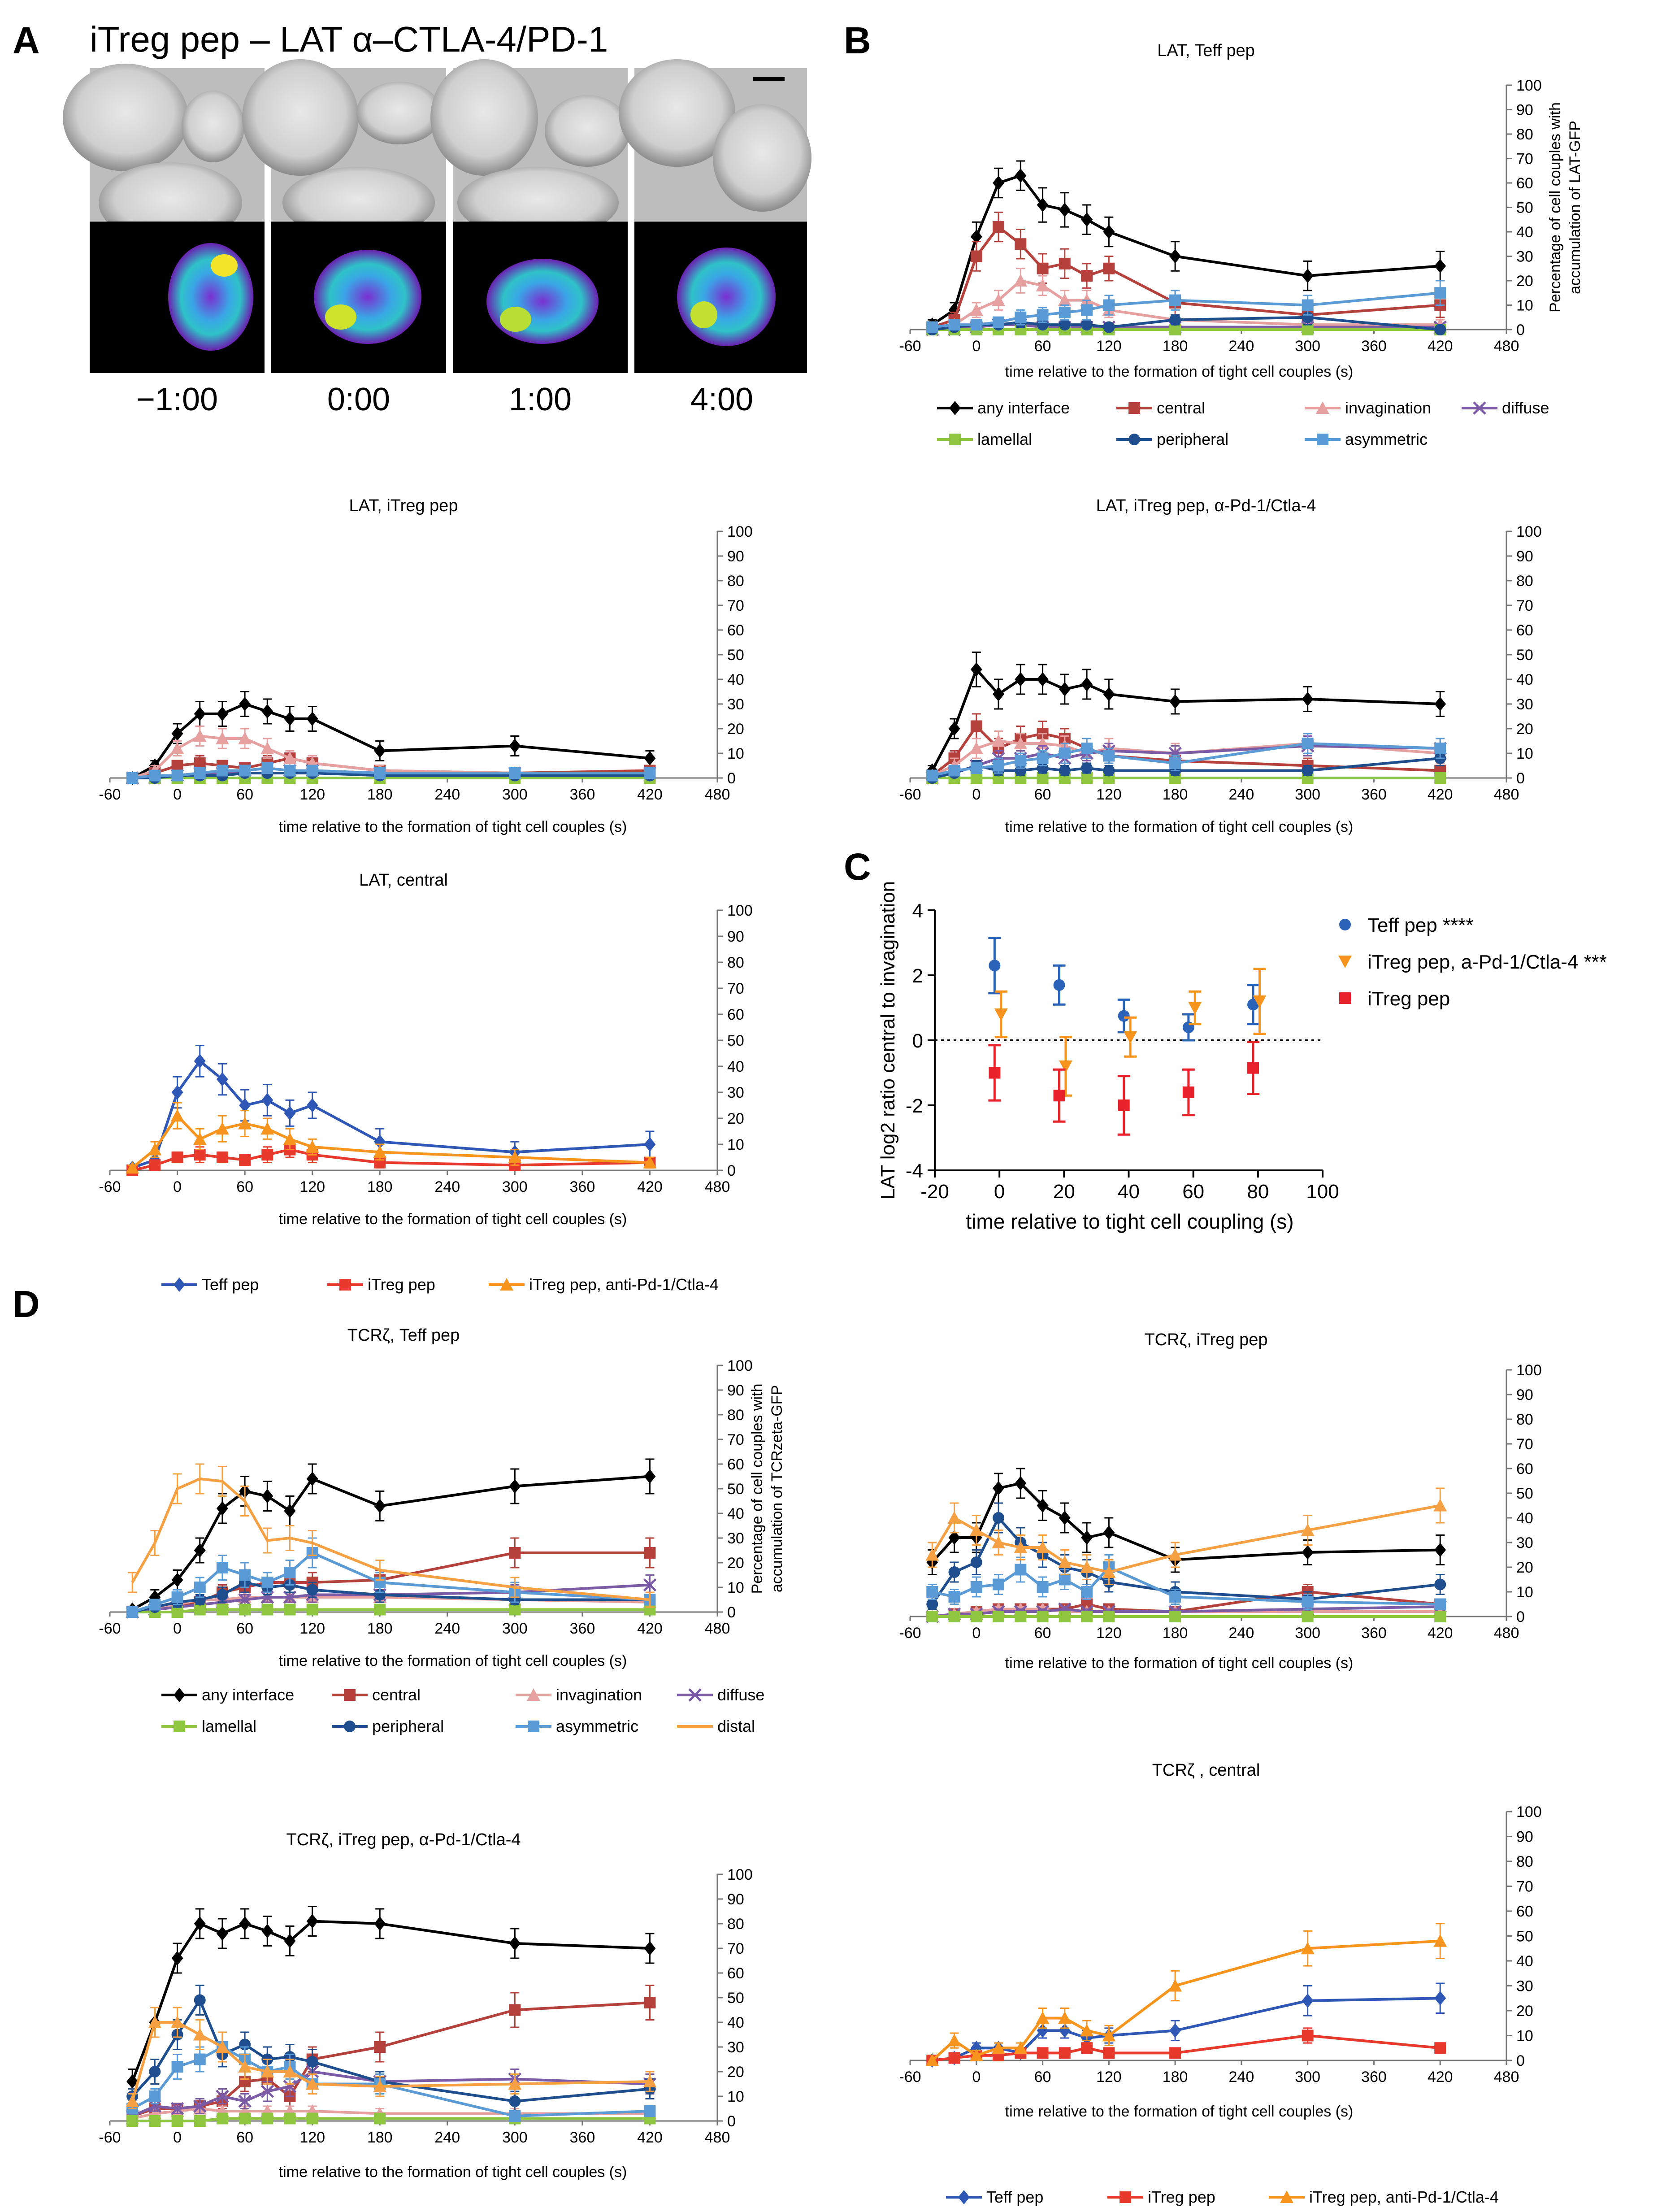  Describe the element at coordinates (888, 1040) in the screenshot. I see `y-axis-label: LAT log2 ratio central to invagination` at that location.